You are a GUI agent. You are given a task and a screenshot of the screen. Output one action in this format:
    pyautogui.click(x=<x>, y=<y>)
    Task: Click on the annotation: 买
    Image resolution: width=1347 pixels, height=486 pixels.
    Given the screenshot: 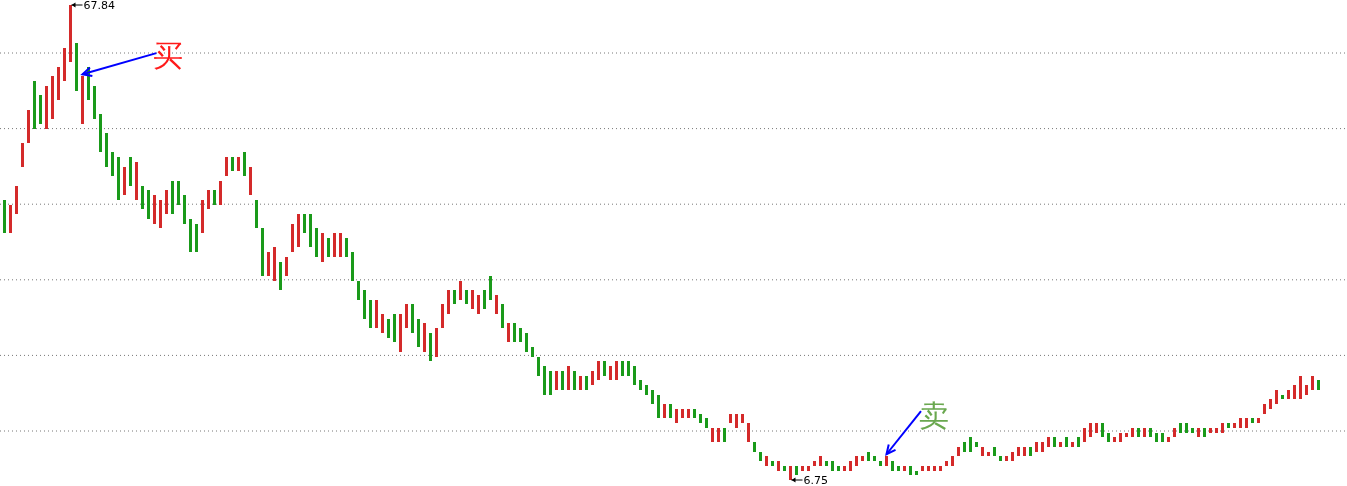 What is the action you would take?
    pyautogui.click(x=167, y=56)
    